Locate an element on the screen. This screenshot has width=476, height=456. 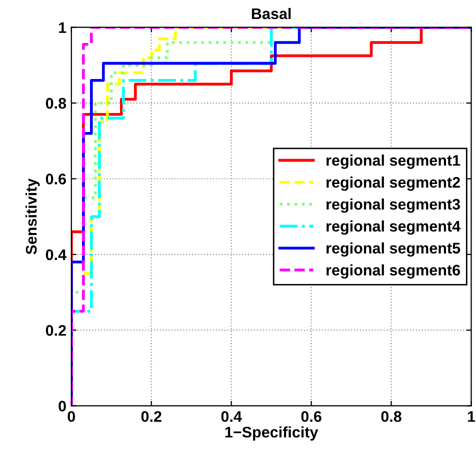
y-tick-label: 0.4 is located at coordinates (56, 254).